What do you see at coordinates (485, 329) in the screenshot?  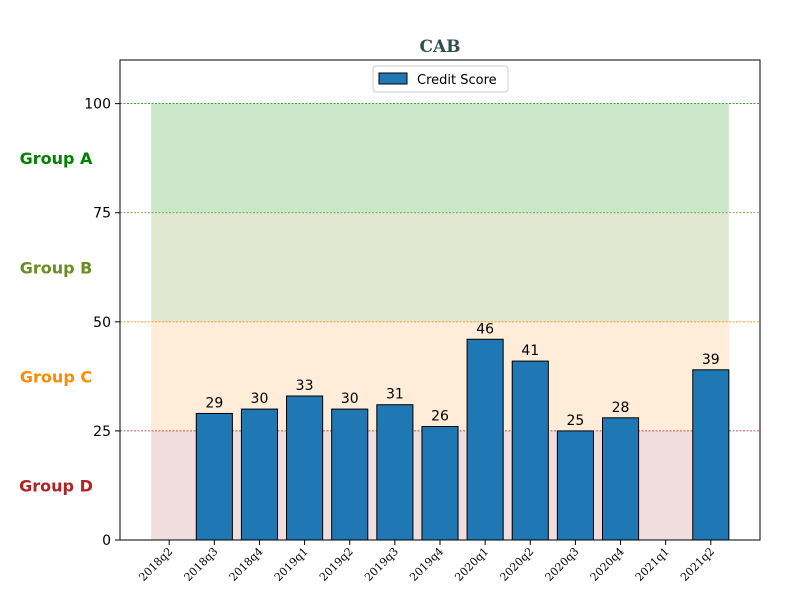 I see `bar-label: 46` at bounding box center [485, 329].